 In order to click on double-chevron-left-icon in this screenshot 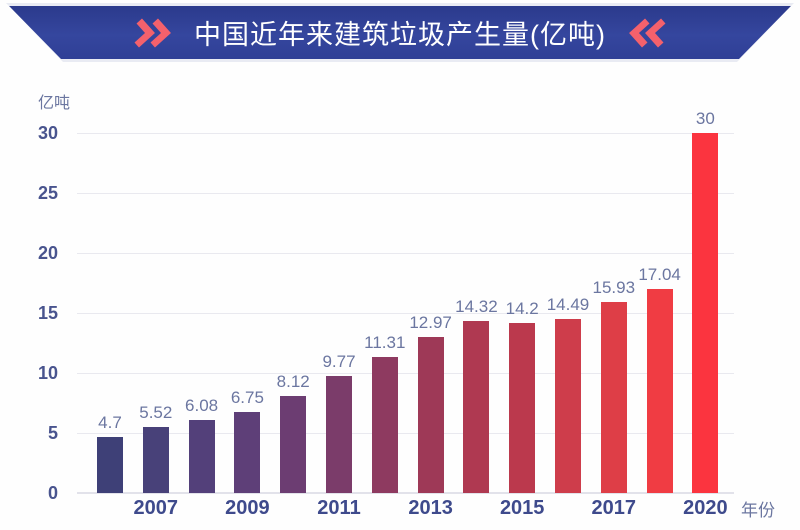, I will do `click(646, 33)`.